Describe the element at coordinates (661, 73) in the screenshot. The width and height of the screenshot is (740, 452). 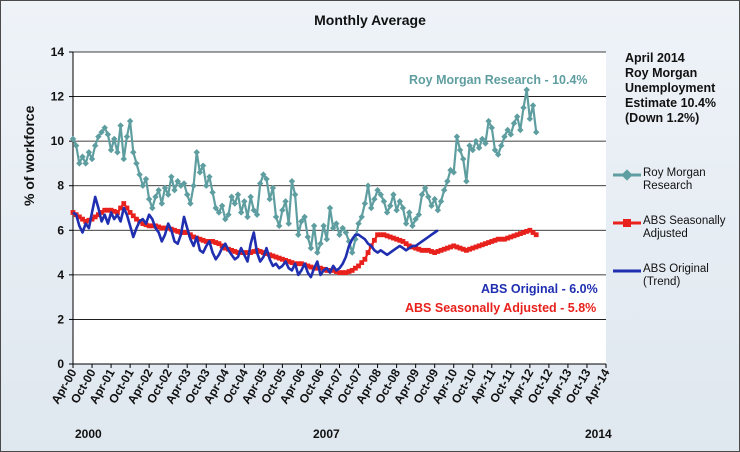
I see `note-line: Roy Morgan` at that location.